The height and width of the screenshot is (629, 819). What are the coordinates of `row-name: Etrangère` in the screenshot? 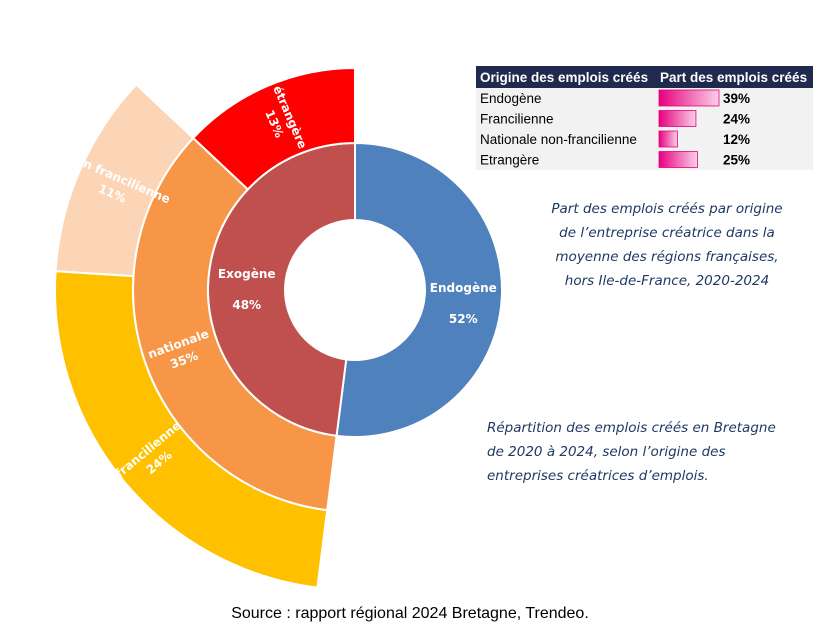 It's located at (509, 160).